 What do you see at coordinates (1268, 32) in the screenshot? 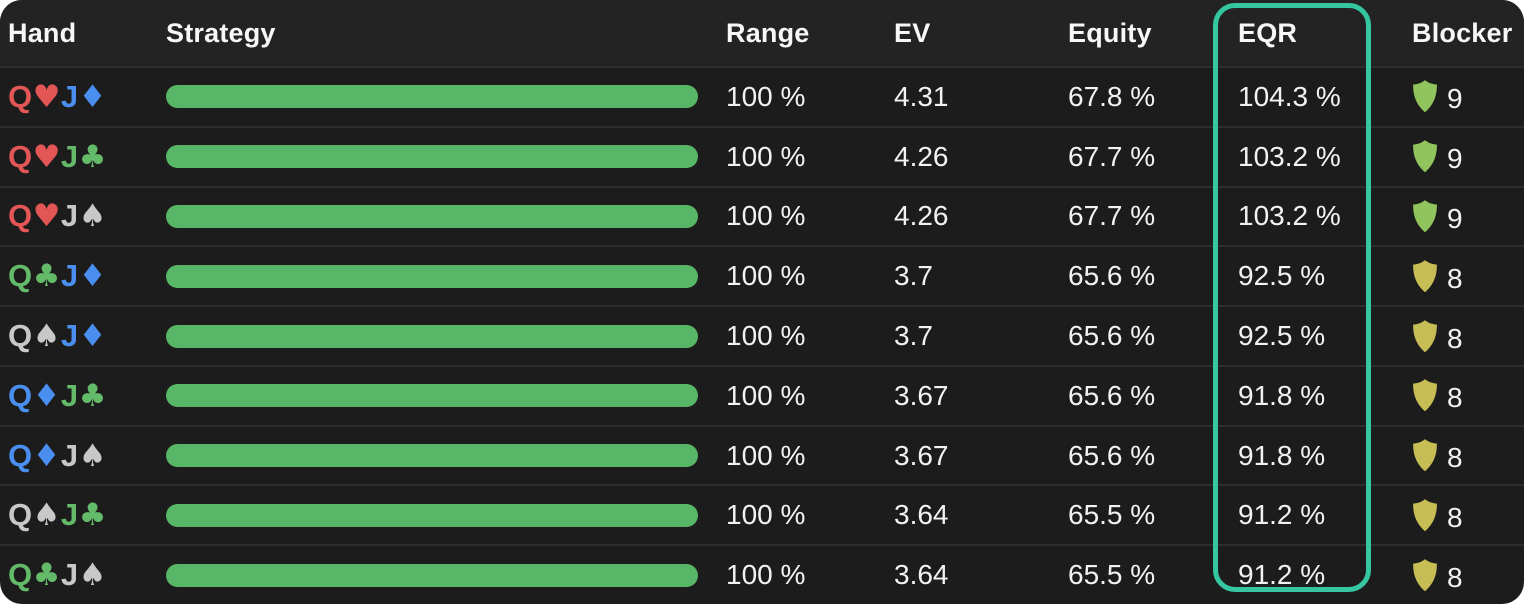
I see `column-header-eqr: EQR` at bounding box center [1268, 32].